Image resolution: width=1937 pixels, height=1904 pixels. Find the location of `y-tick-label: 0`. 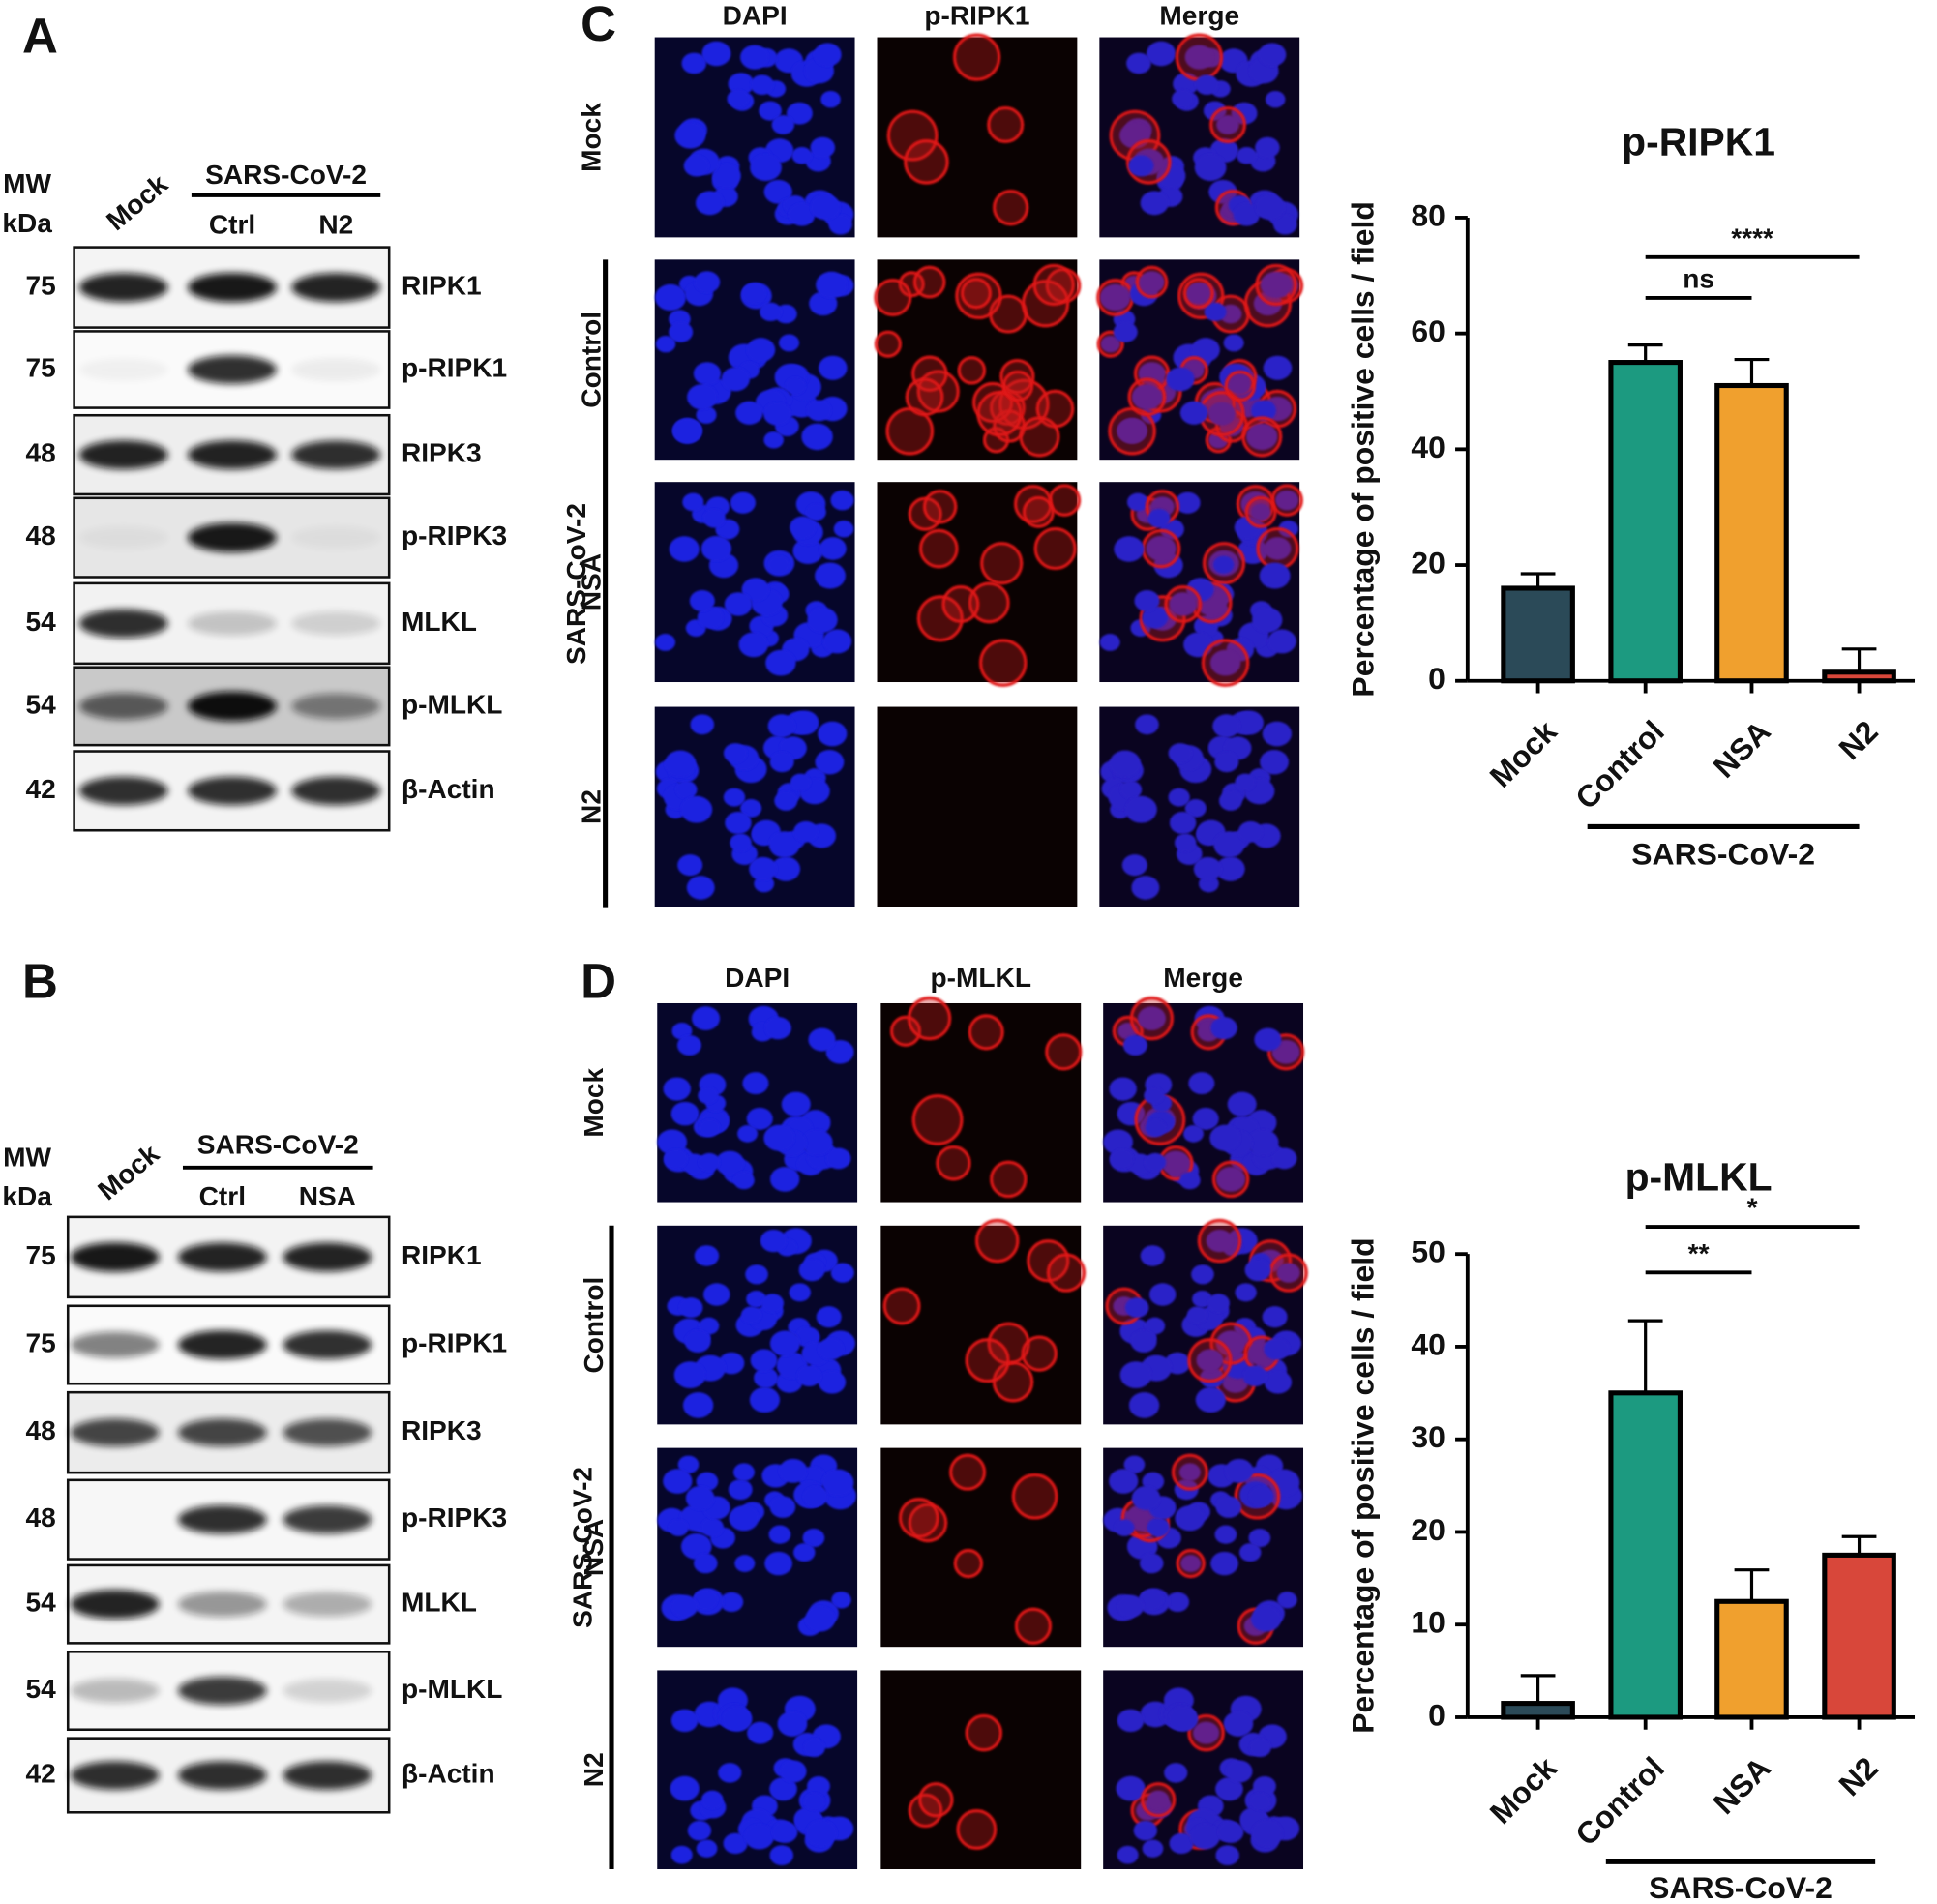

y-tick-label: 0 is located at coordinates (1436, 679).